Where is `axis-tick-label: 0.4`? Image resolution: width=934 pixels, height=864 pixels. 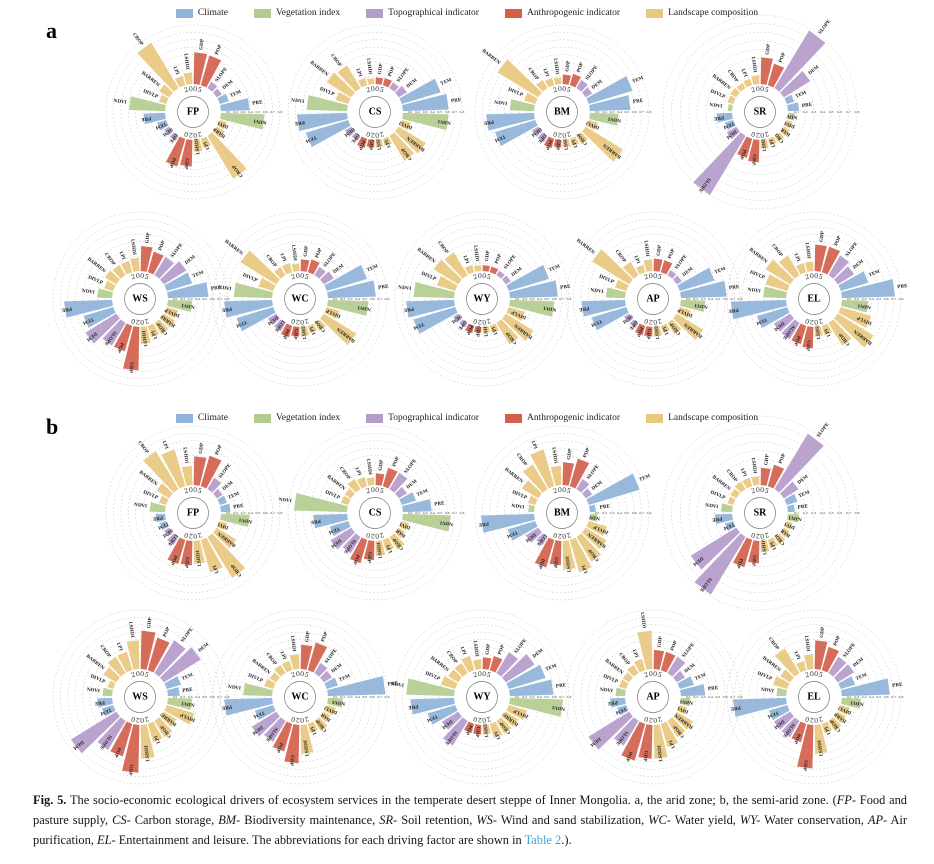 axis-tick-label: 0.4 is located at coordinates (871, 299).